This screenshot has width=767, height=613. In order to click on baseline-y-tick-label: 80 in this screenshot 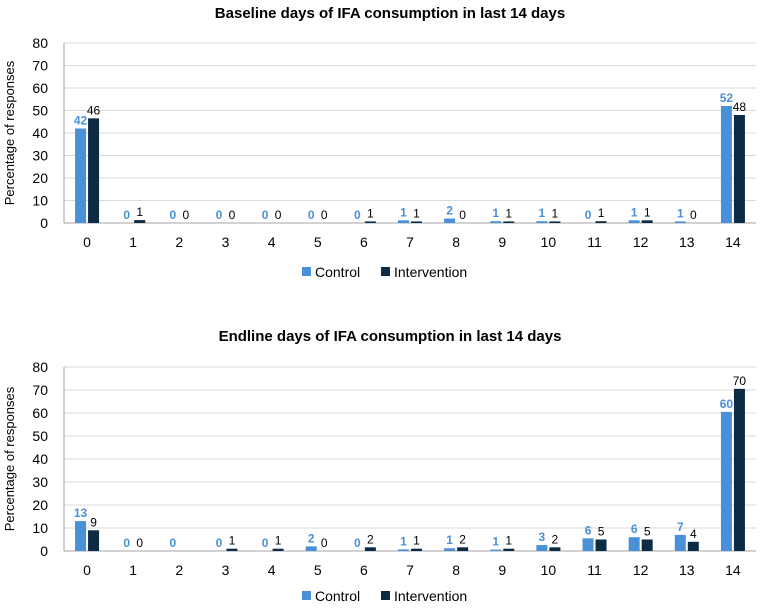, I will do `click(40, 43)`.